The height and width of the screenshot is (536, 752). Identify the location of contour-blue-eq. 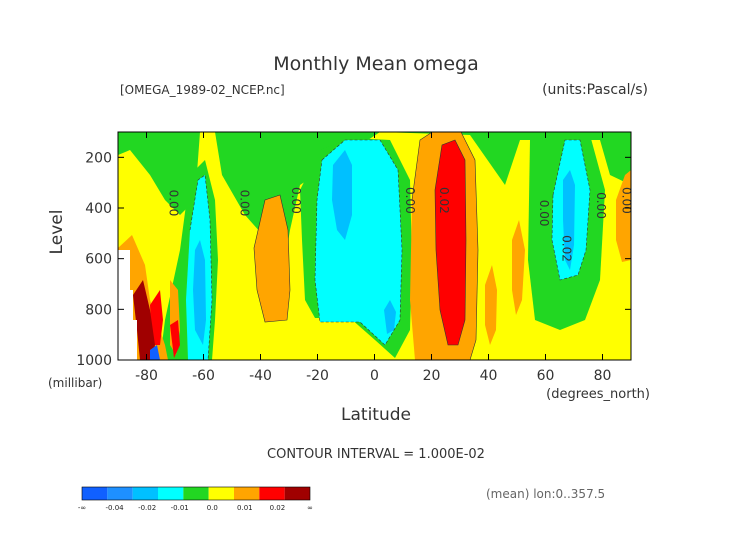
(342, 195).